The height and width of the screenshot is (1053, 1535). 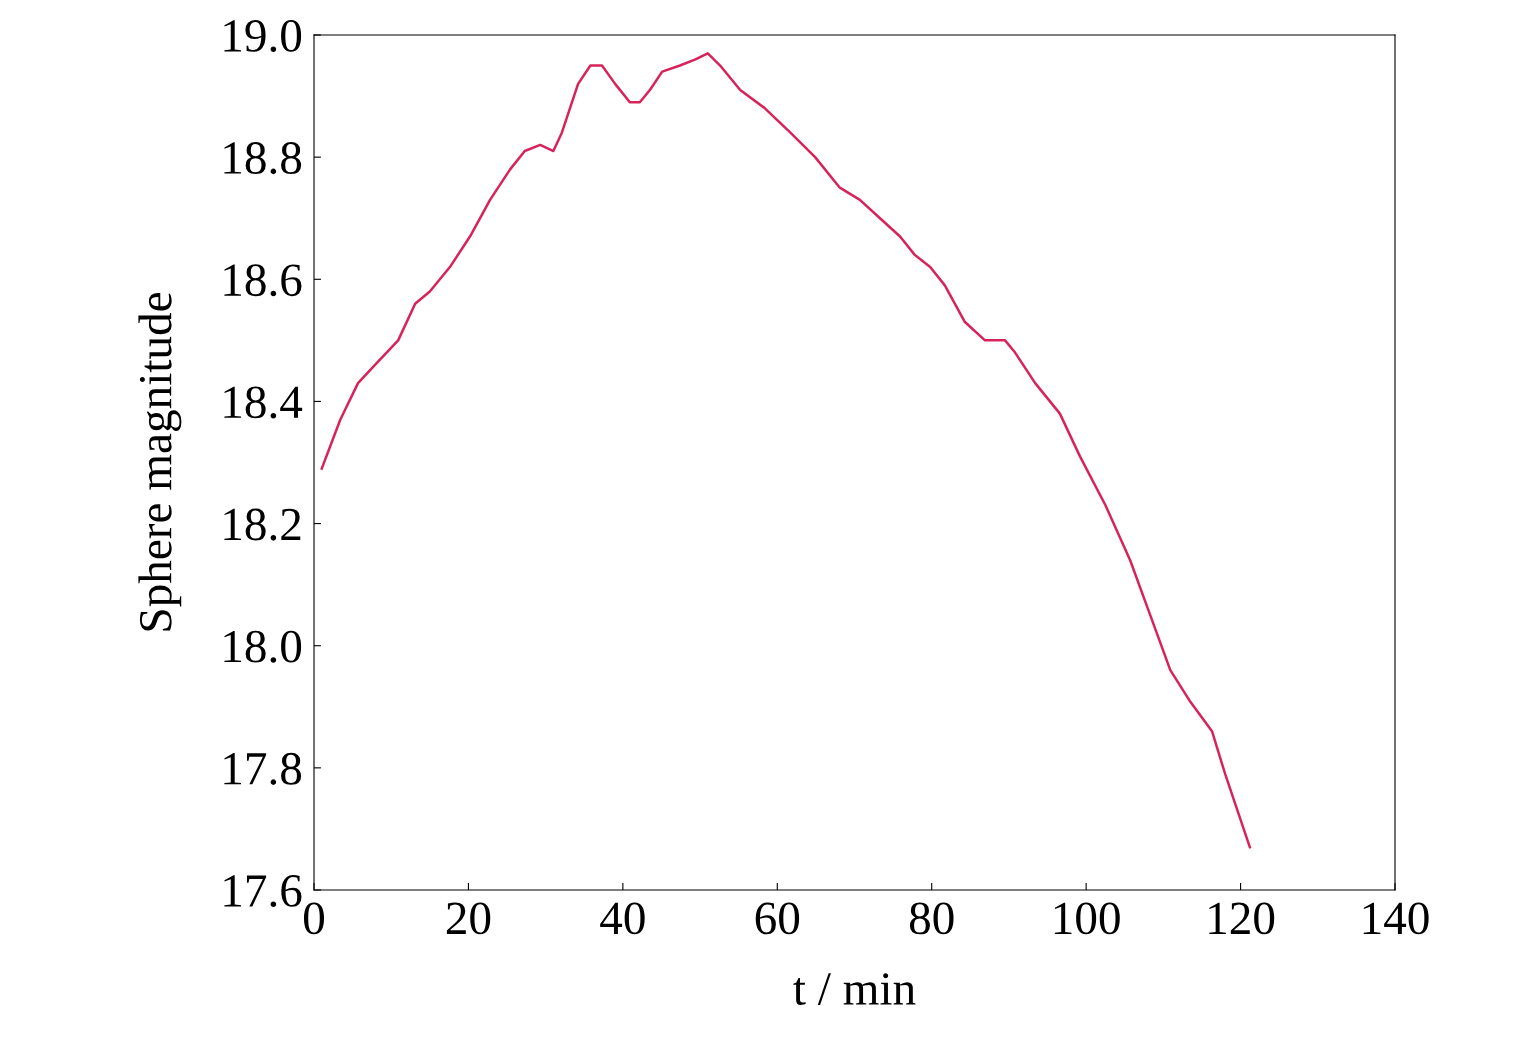 What do you see at coordinates (1396, 918) in the screenshot?
I see `x-tick-label: 140` at bounding box center [1396, 918].